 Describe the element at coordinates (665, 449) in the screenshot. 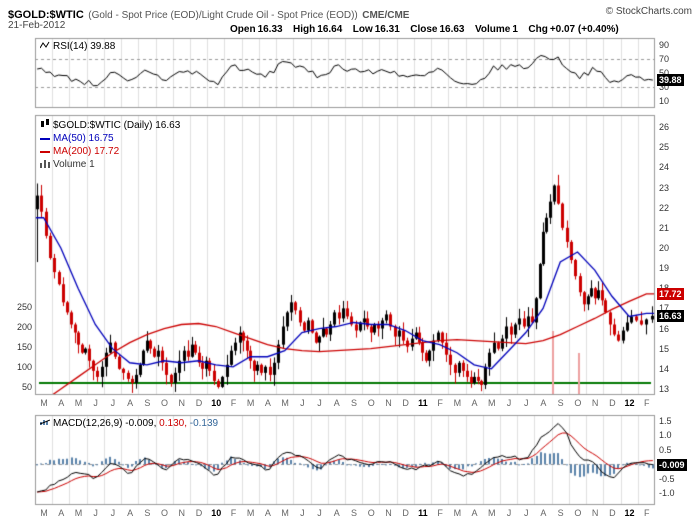

I see `macd-axis-tick: 0.5` at that location.